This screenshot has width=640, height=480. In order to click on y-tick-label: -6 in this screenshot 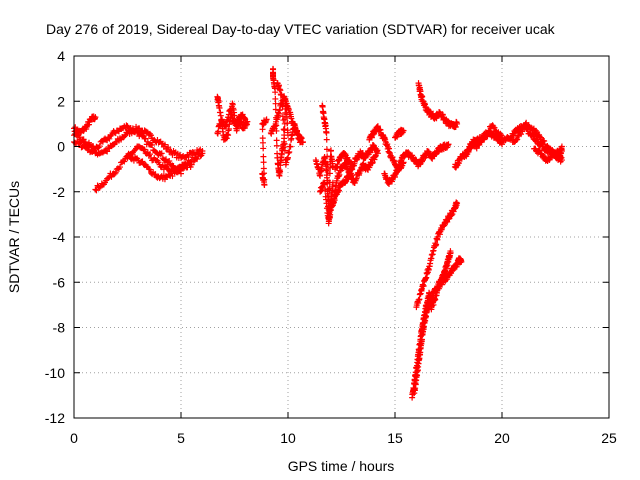, I will do `click(59, 282)`.